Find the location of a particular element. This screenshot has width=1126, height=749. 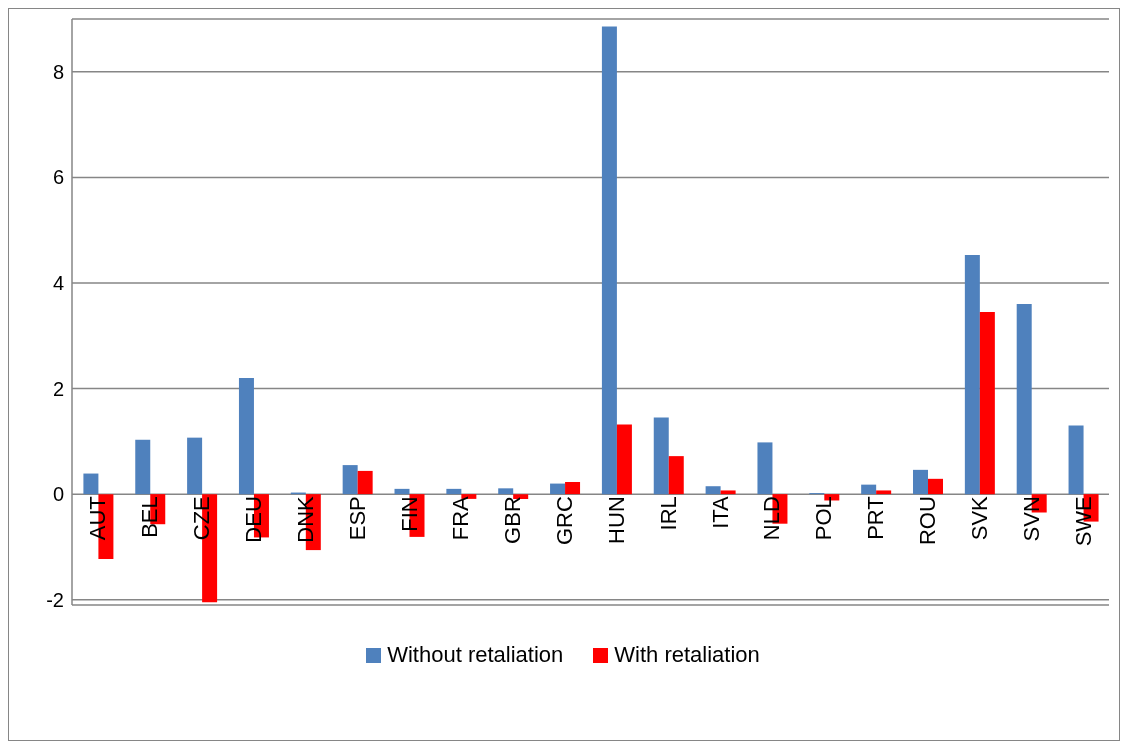

y-tick-label: -2 is located at coordinates (55, 599).